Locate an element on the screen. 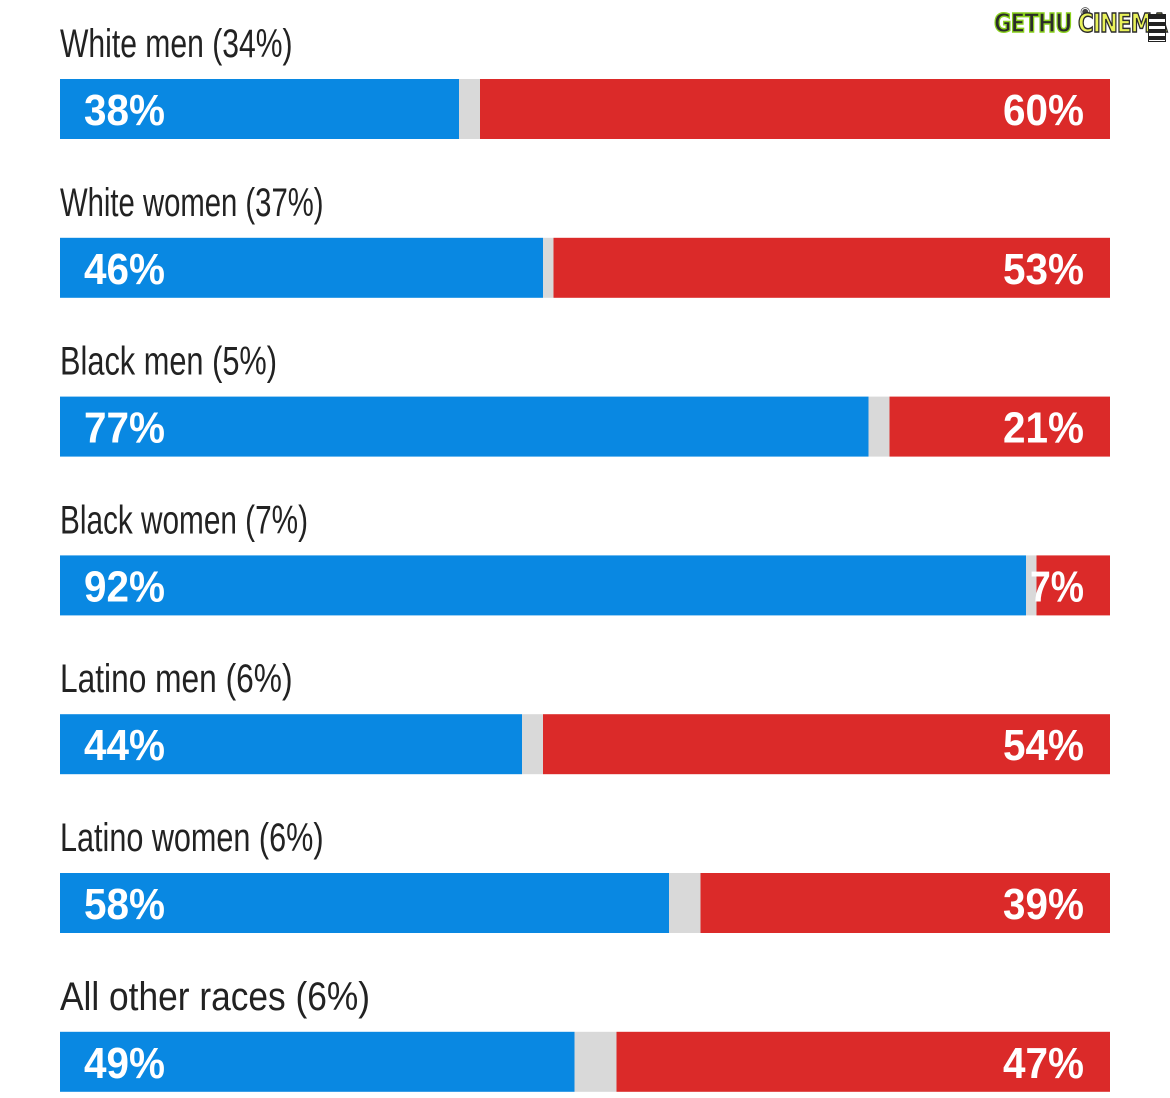 This screenshot has width=1170, height=1098. value-label-republican: 47% is located at coordinates (1043, 1063).